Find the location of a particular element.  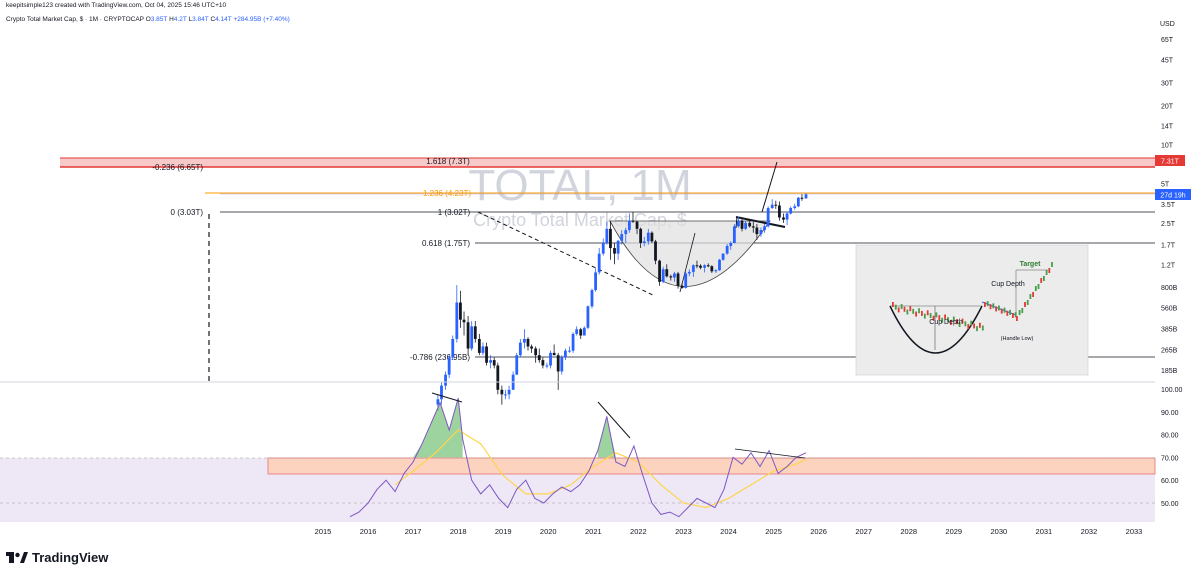

tradingview-footer: TradingView is located at coordinates (57, 557).